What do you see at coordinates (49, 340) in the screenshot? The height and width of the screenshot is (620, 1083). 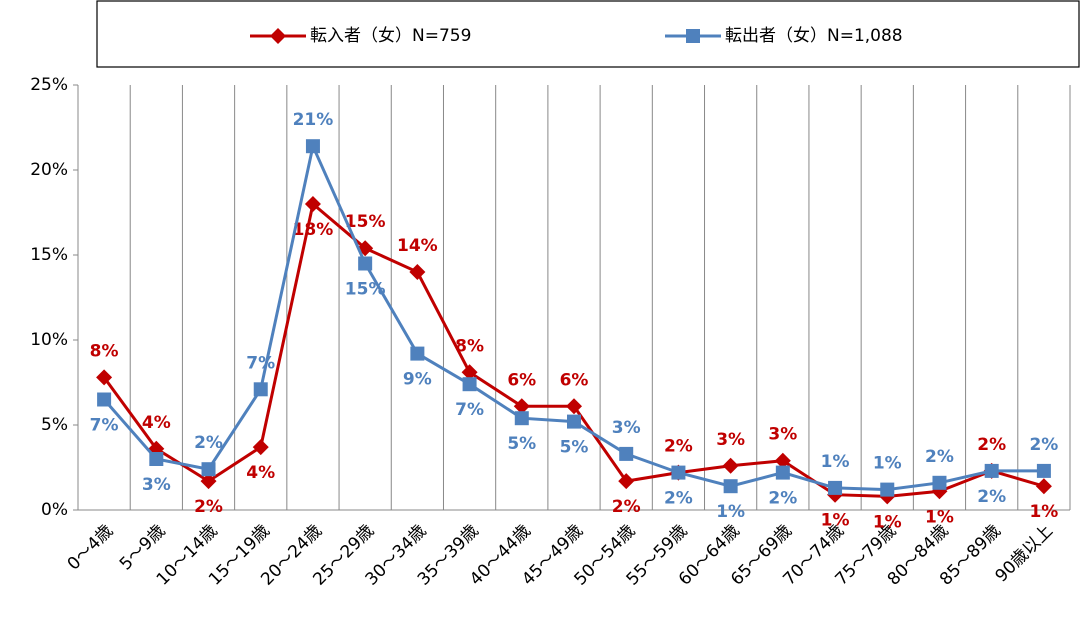 I see `y-tick-label: 10%` at bounding box center [49, 340].